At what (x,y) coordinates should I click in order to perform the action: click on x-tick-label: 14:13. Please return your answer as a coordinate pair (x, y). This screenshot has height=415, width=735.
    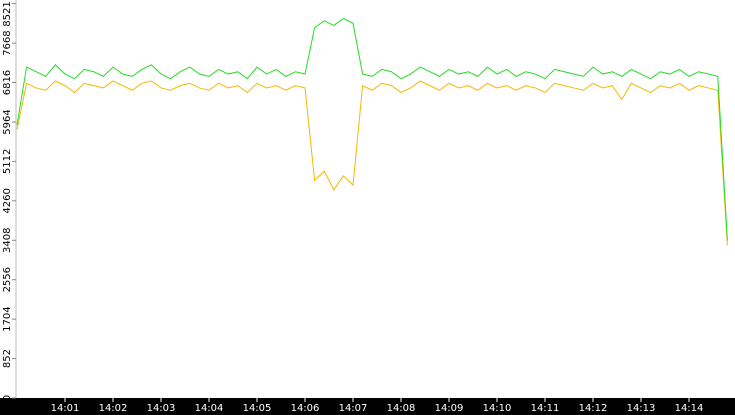
    Looking at the image, I should click on (641, 408).